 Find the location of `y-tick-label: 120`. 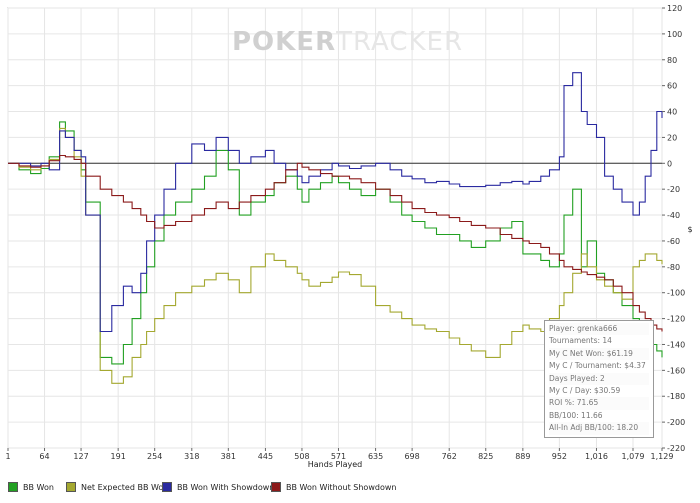

y-tick-label: 120 is located at coordinates (674, 8).